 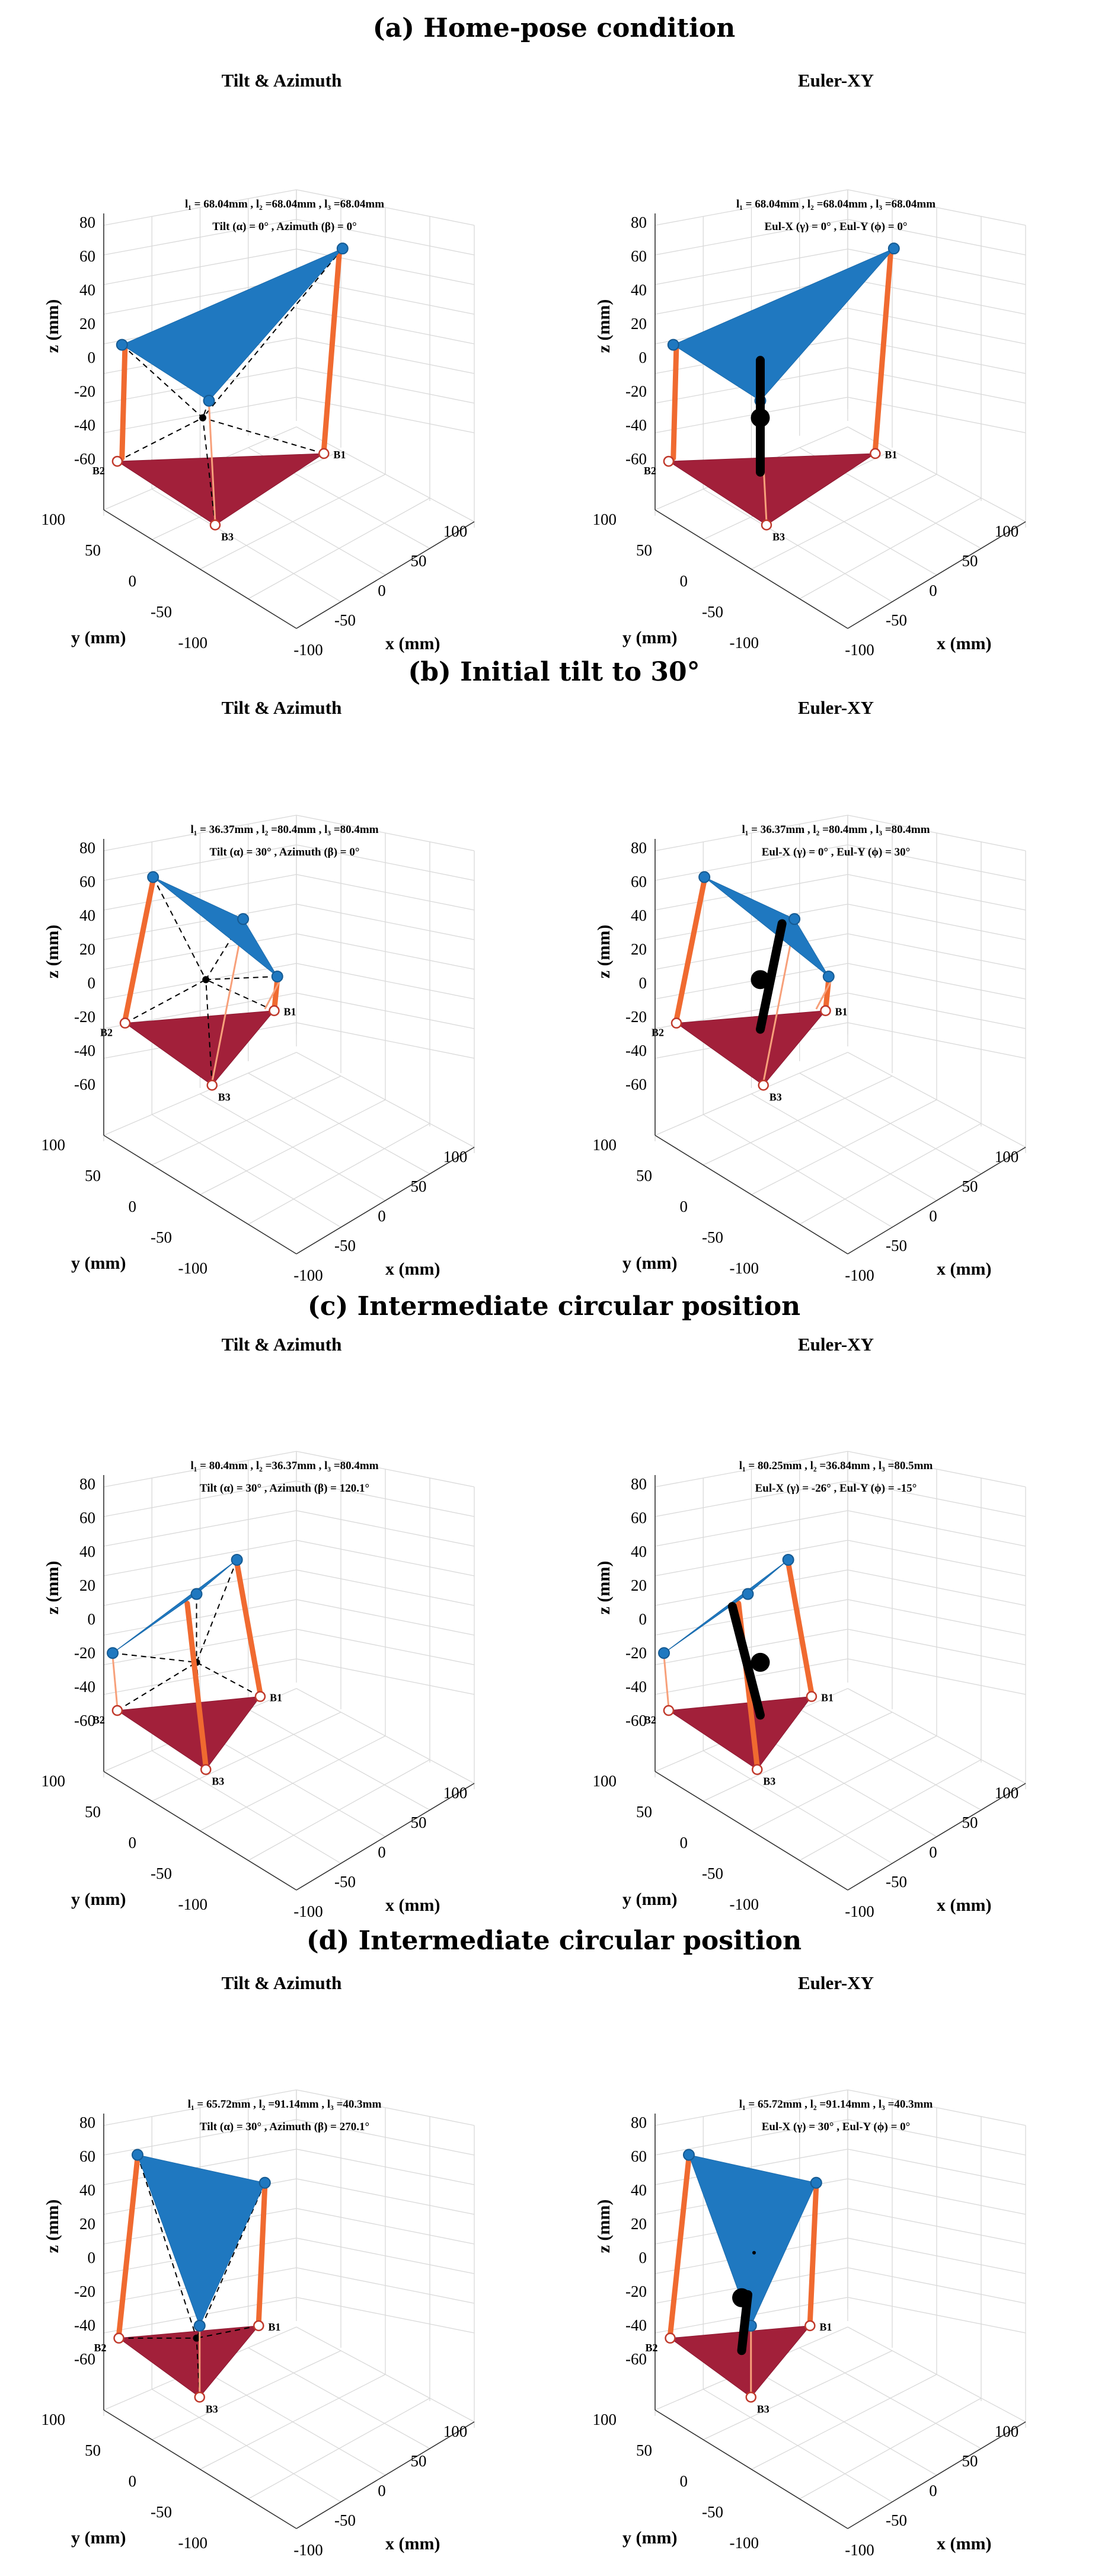 I want to click on leg-lengths-annotation: l₁ = 68.04mm , l₂ =68.04mm , l₃ =68.04mm, so click(x=835, y=204).